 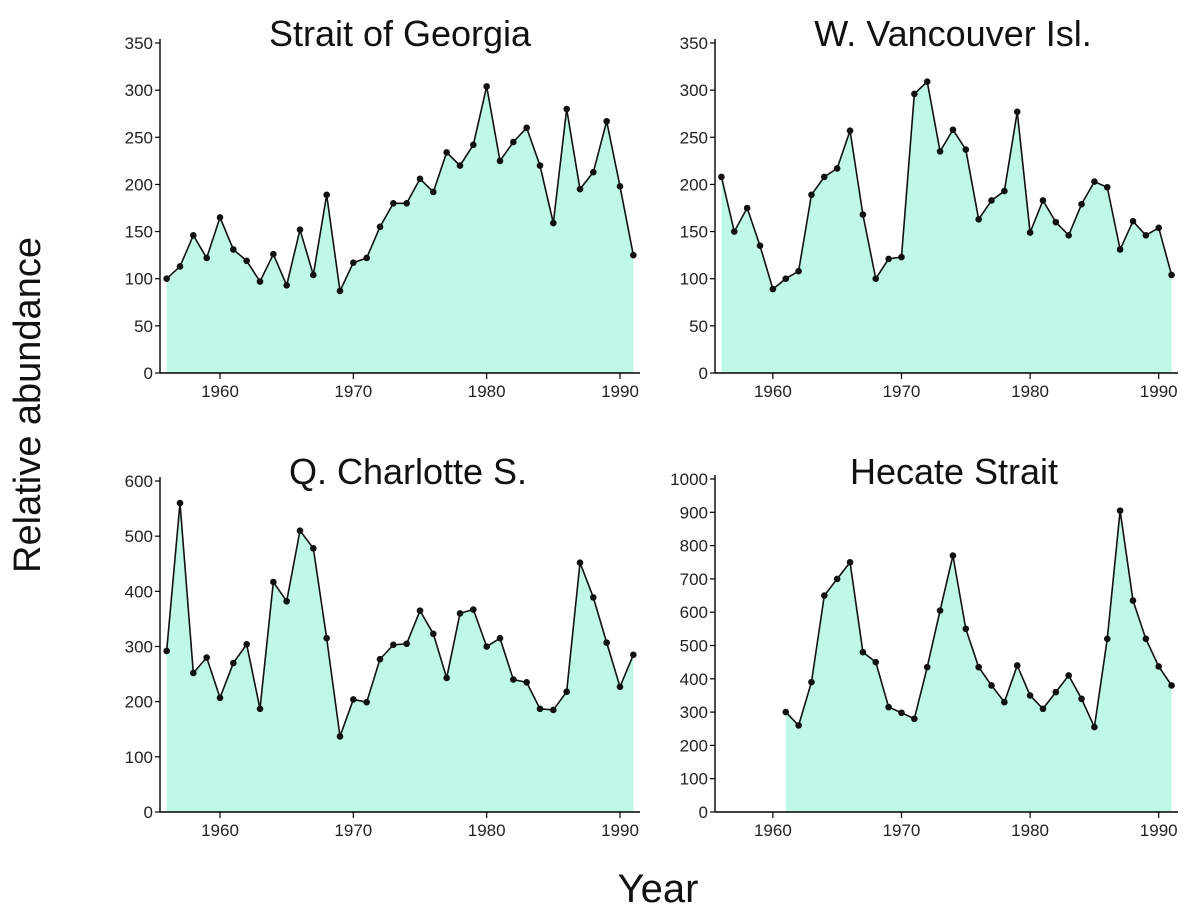 I want to click on x-tick-label: 1980, so click(x=487, y=830).